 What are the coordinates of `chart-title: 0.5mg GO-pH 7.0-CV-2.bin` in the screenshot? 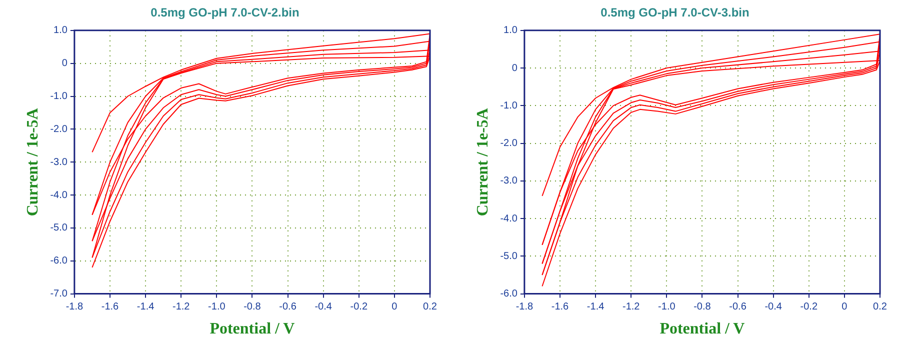 It's located at (225, 13).